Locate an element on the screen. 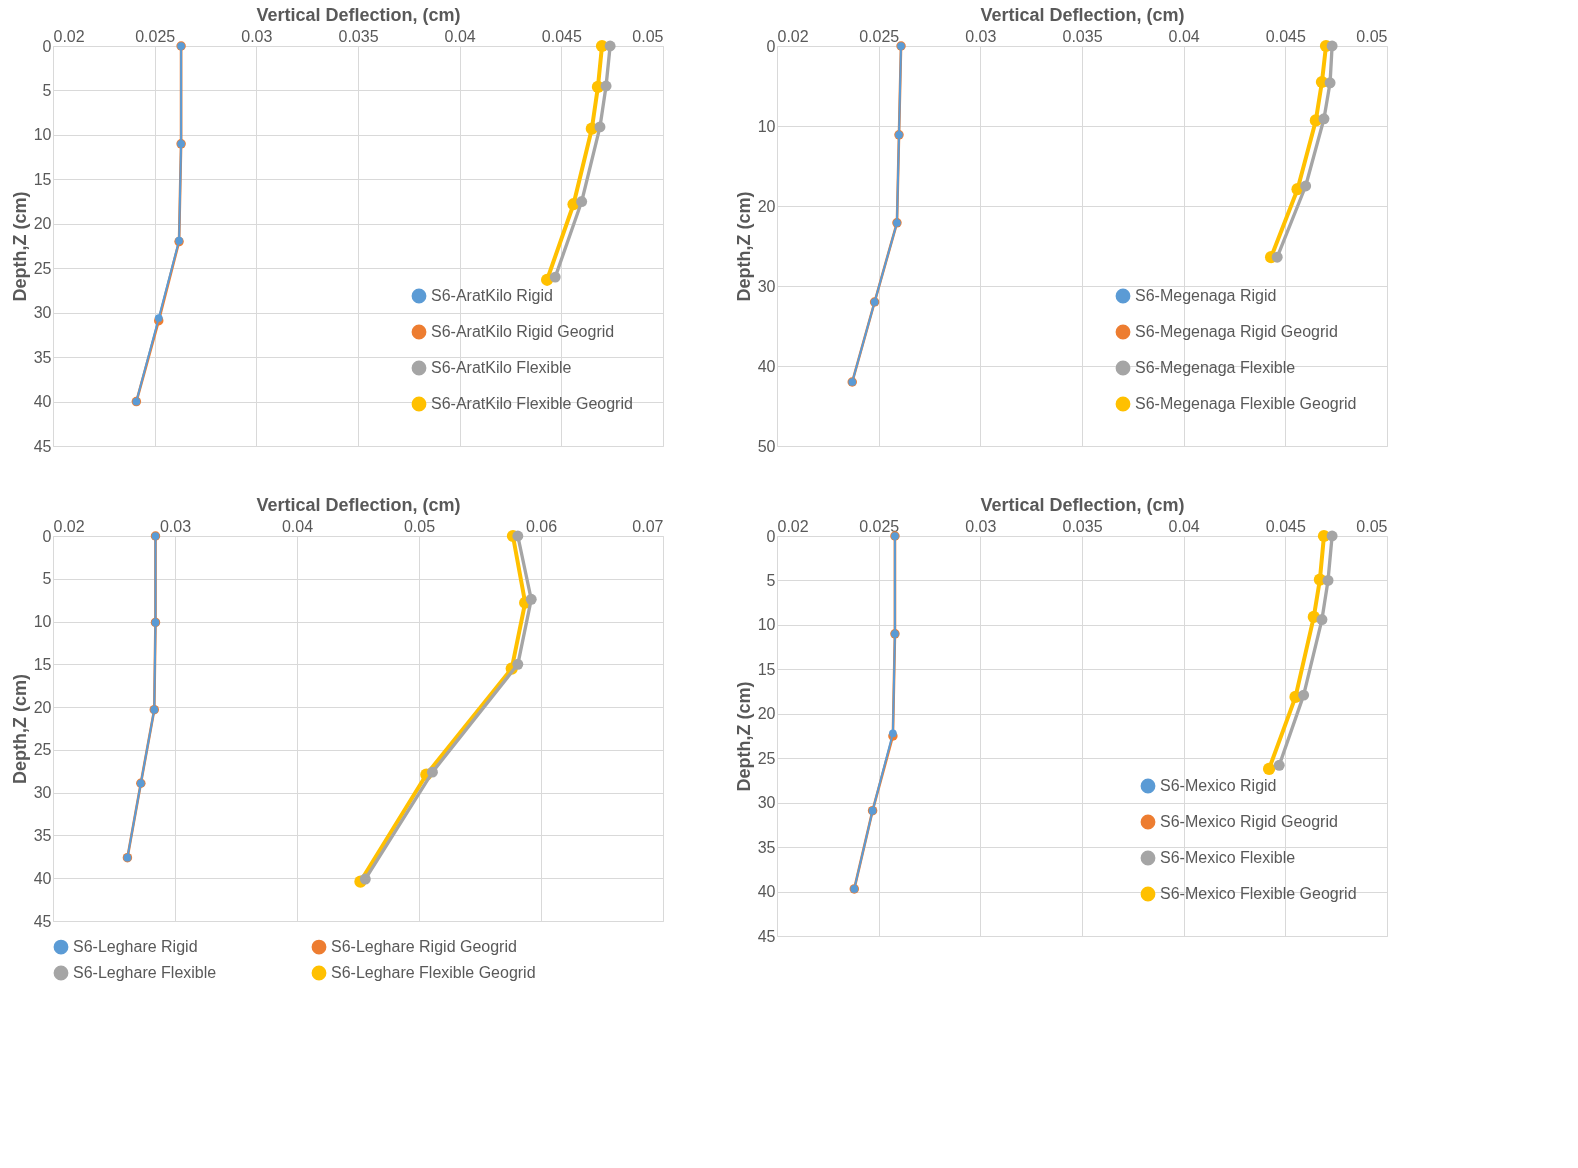 The height and width of the screenshot is (1168, 1578). legend-label: S6-Leghare Flexible is located at coordinates (145, 972).